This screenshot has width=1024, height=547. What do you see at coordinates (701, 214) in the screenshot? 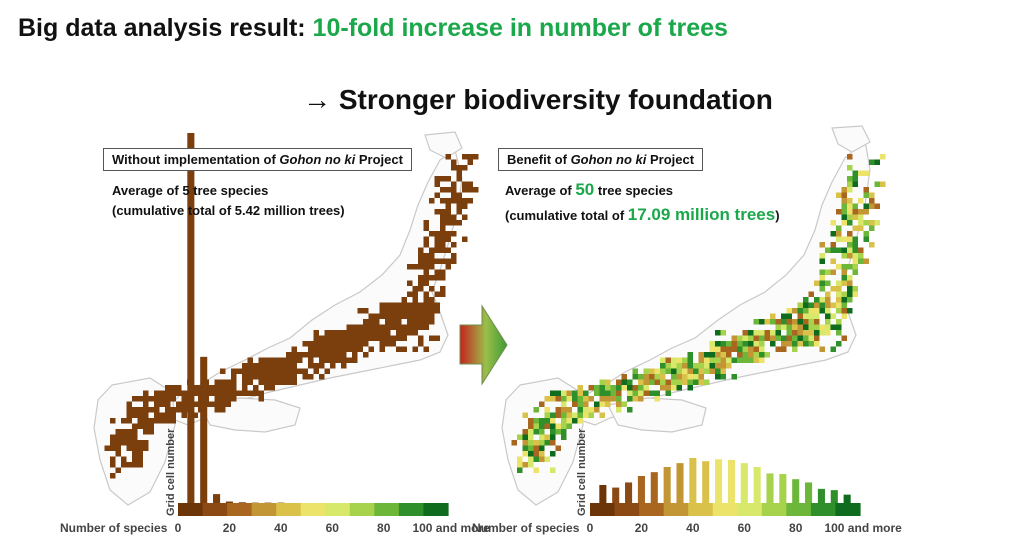
I see `right-total-value: 17.09 million trees` at bounding box center [701, 214].